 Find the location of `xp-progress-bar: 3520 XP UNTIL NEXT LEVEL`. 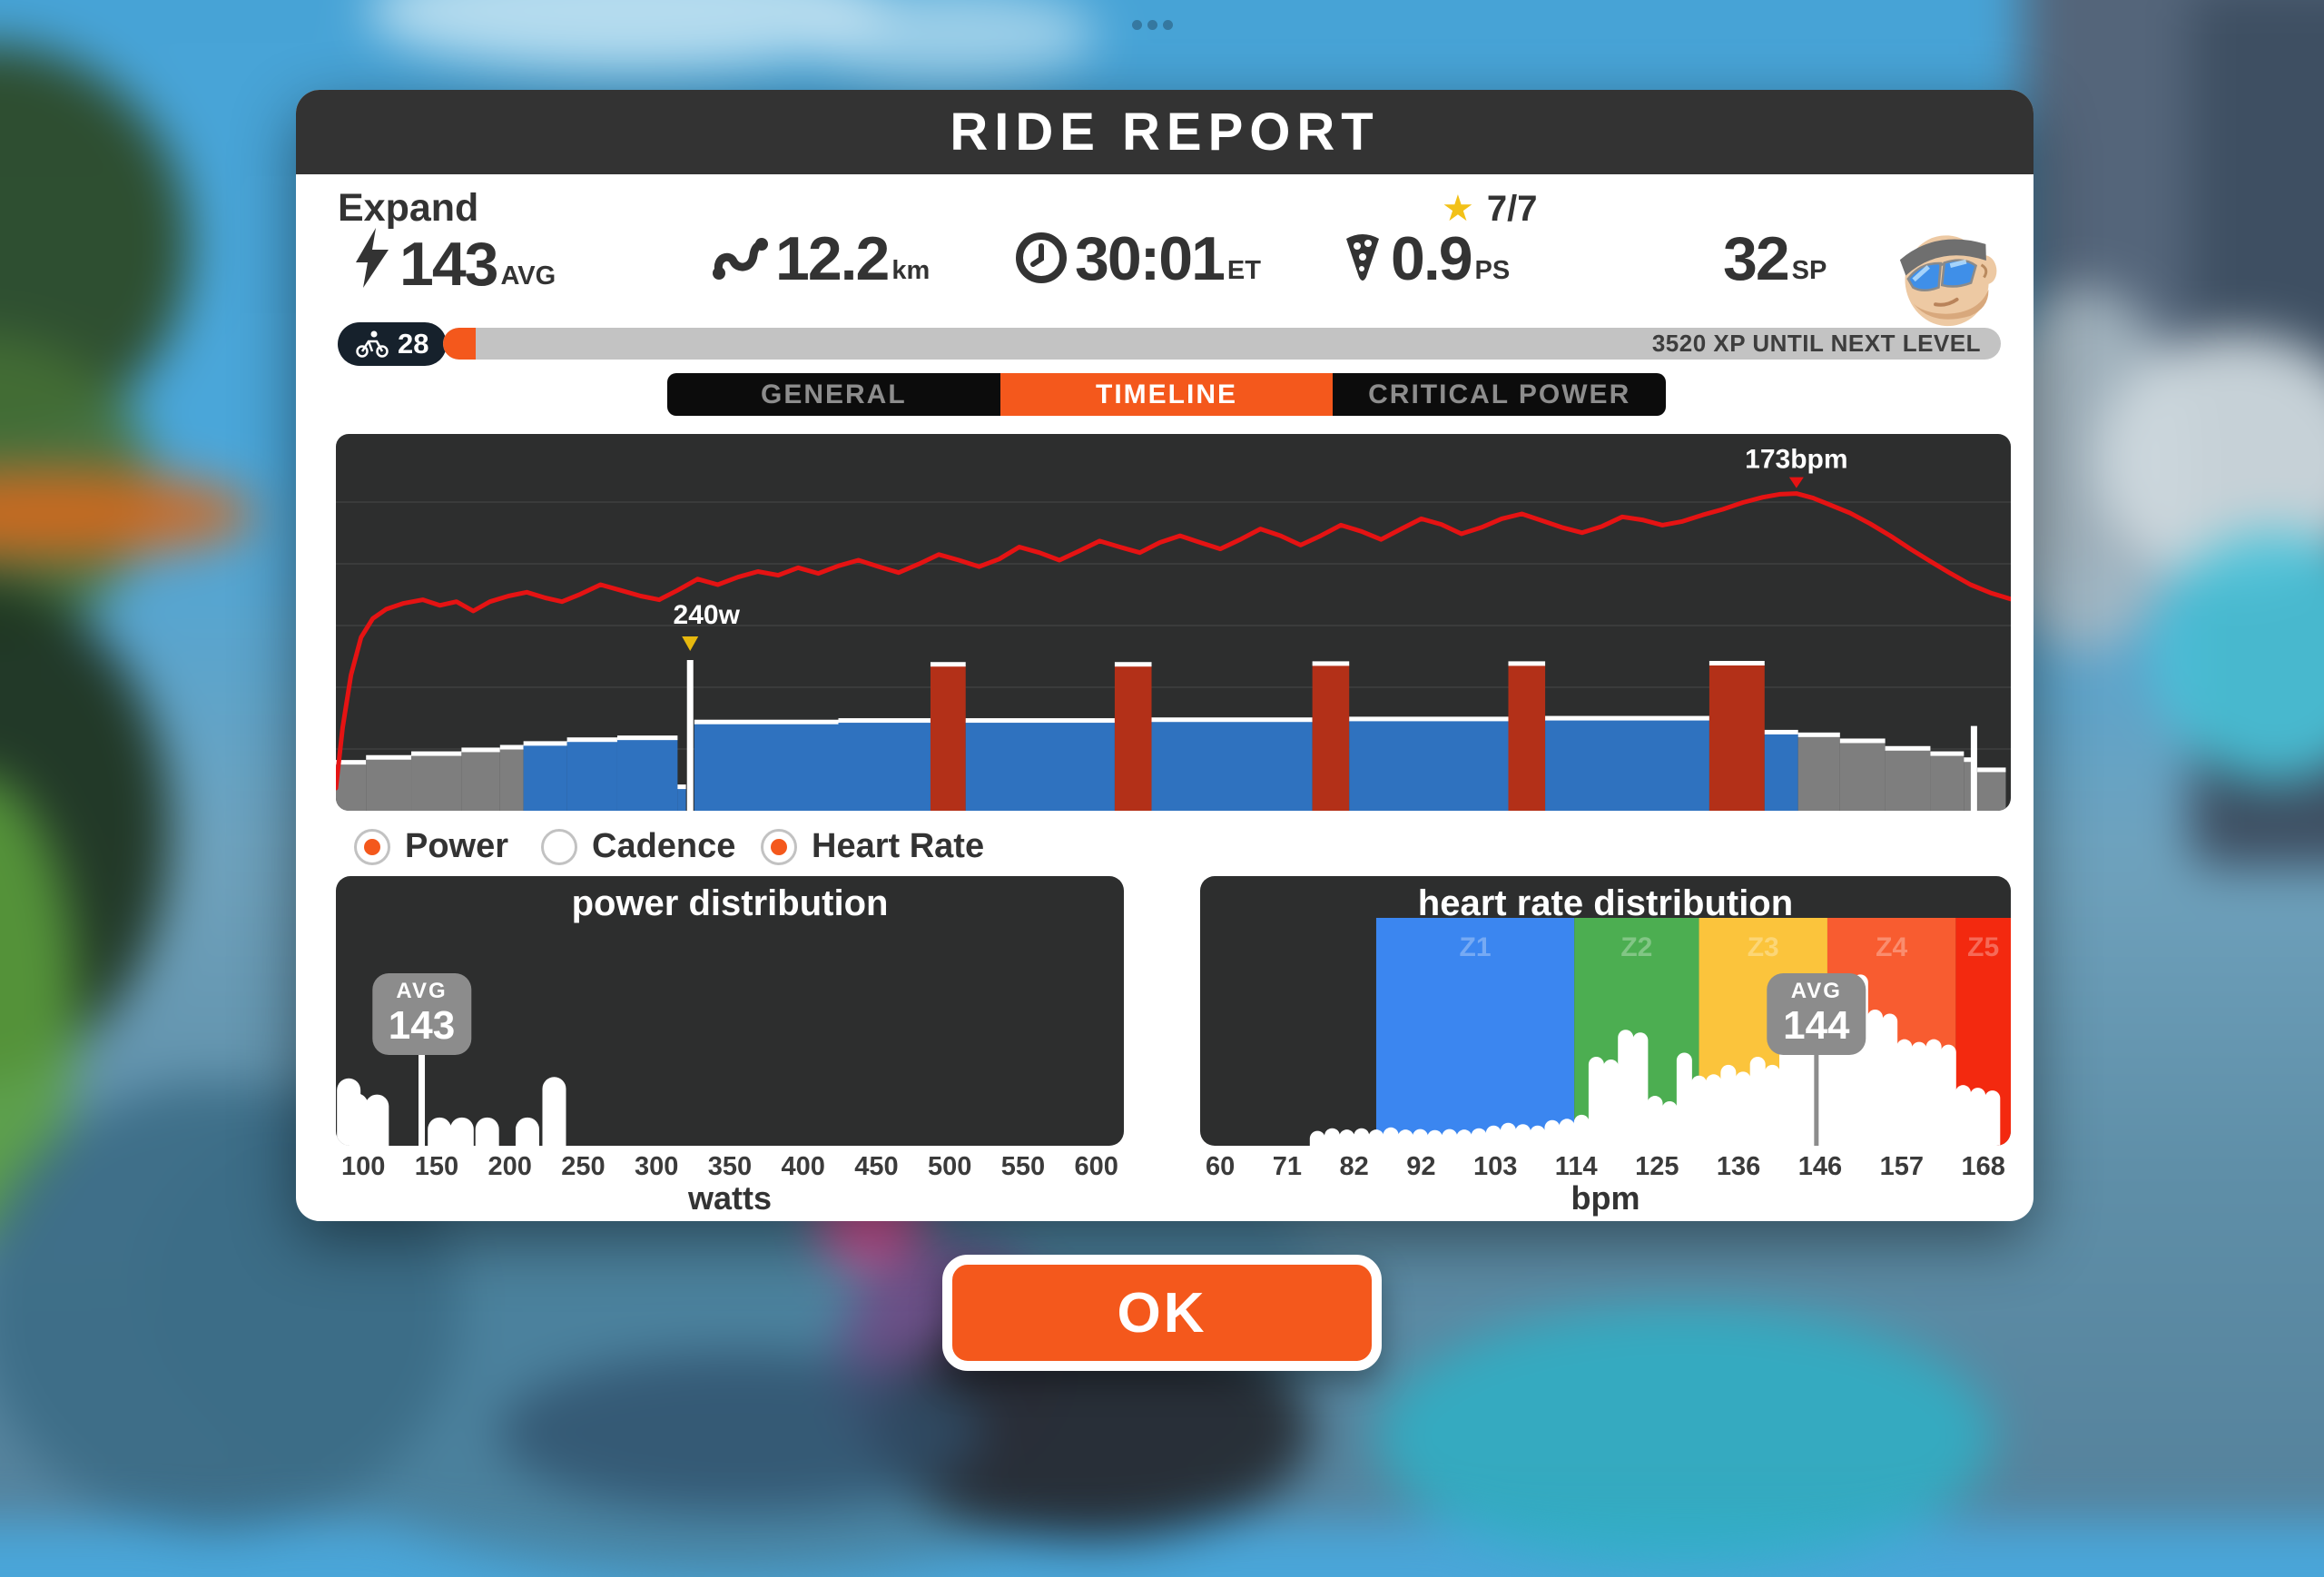

xp-progress-bar: 3520 XP UNTIL NEXT LEVEL is located at coordinates (1222, 344).